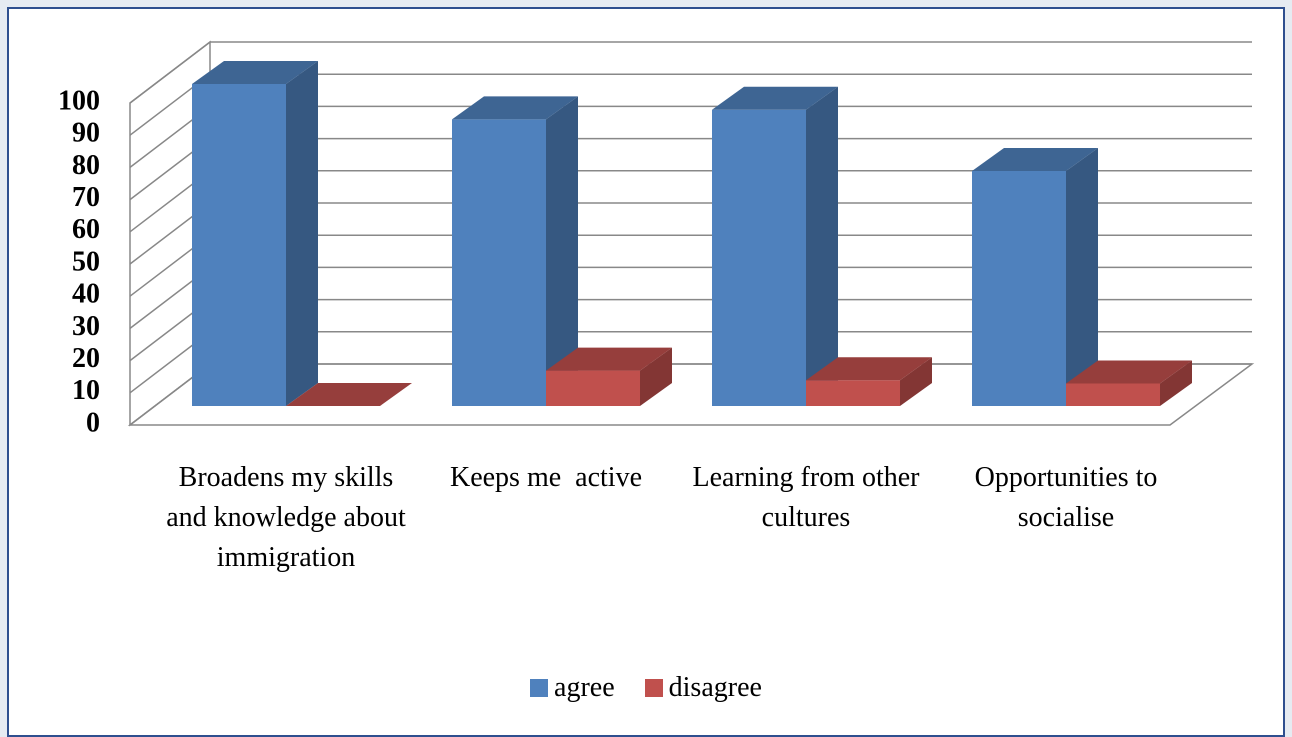  What do you see at coordinates (86, 358) in the screenshot?
I see `y-tick-label: 20` at bounding box center [86, 358].